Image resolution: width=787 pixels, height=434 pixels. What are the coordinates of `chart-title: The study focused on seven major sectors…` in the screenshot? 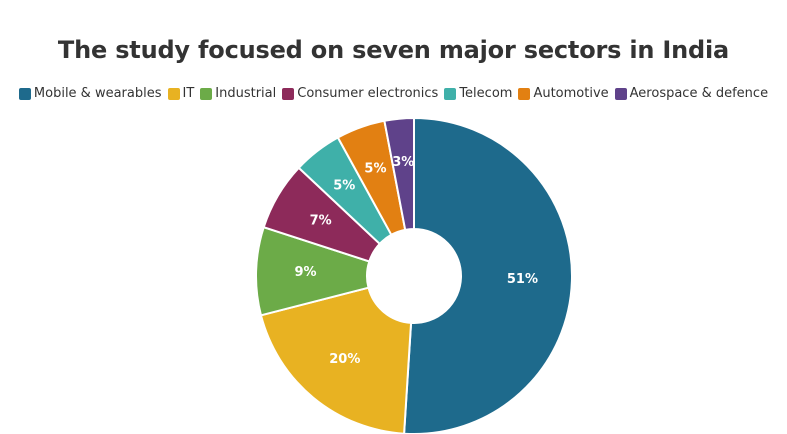 It's located at (393, 50).